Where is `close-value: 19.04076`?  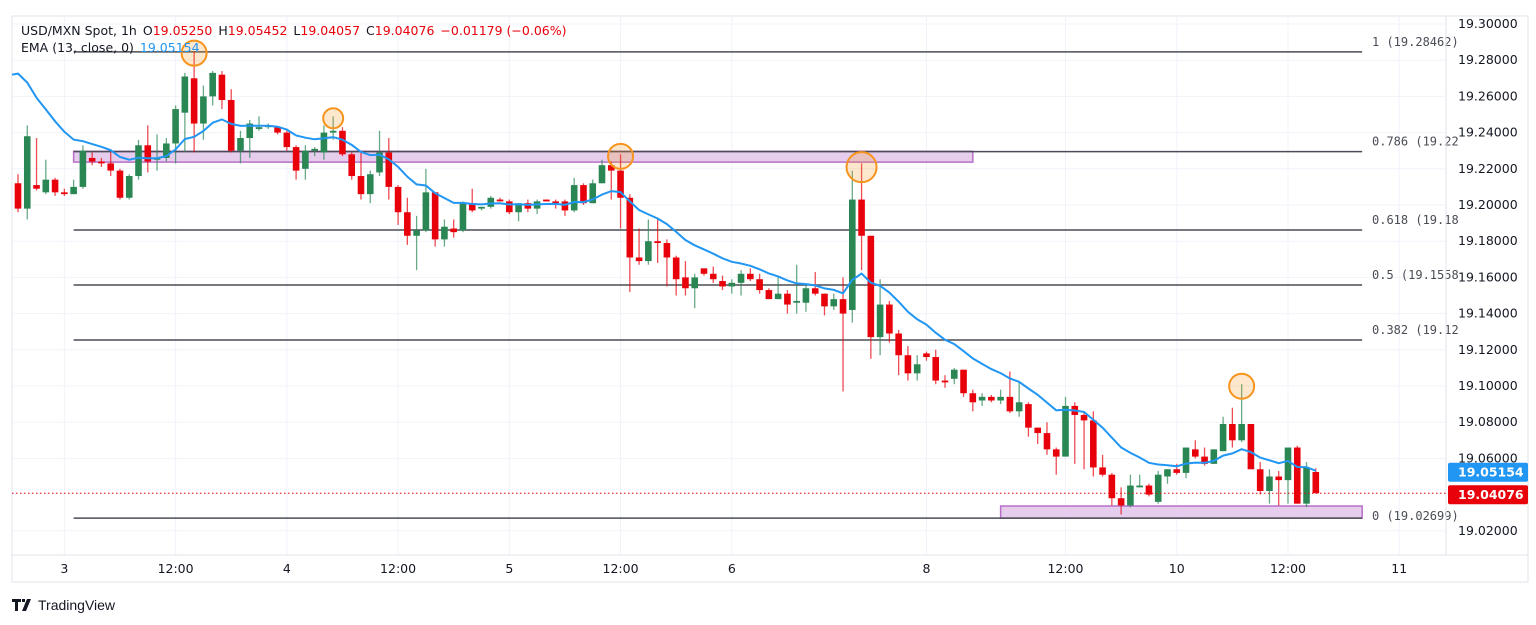
close-value: 19.04076 is located at coordinates (404, 30).